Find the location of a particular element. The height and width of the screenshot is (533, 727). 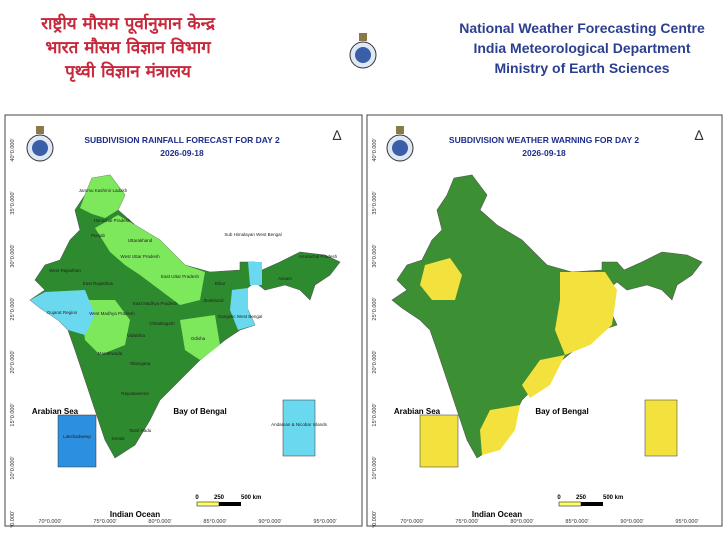

panel-title: SUBDIVISION RAINFALL FORECAST FOR DAY 2 is located at coordinates (182, 140).